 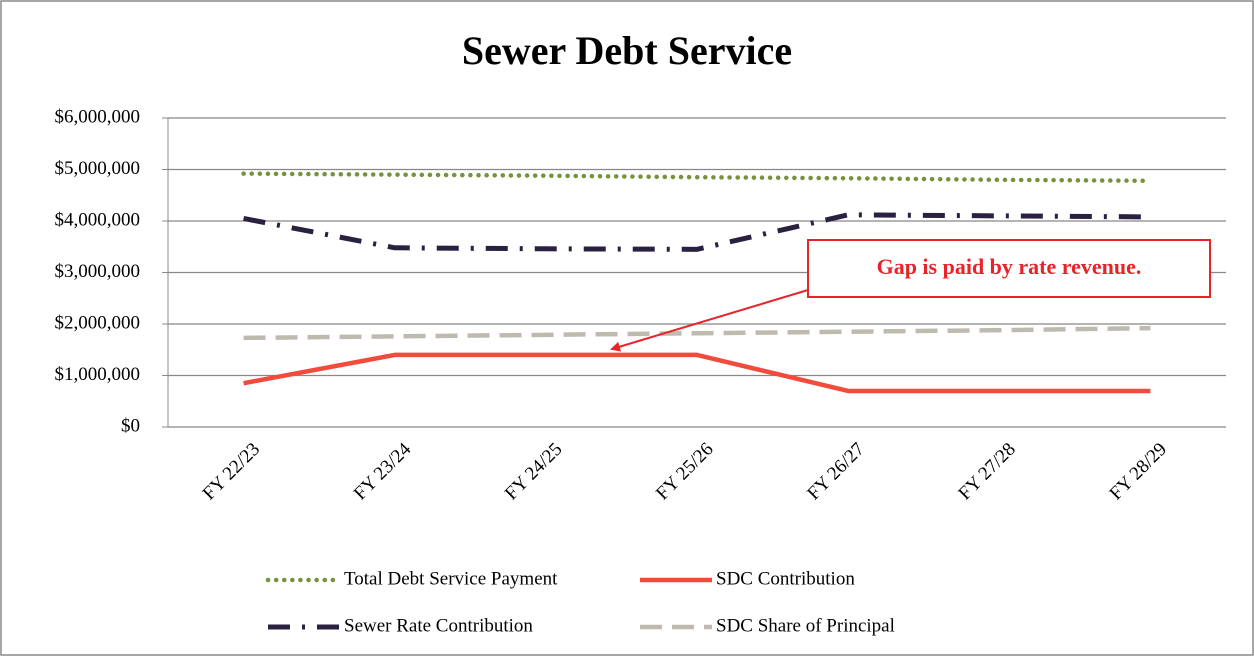 What do you see at coordinates (709, 320) in the screenshot?
I see `annotation-arrow` at bounding box center [709, 320].